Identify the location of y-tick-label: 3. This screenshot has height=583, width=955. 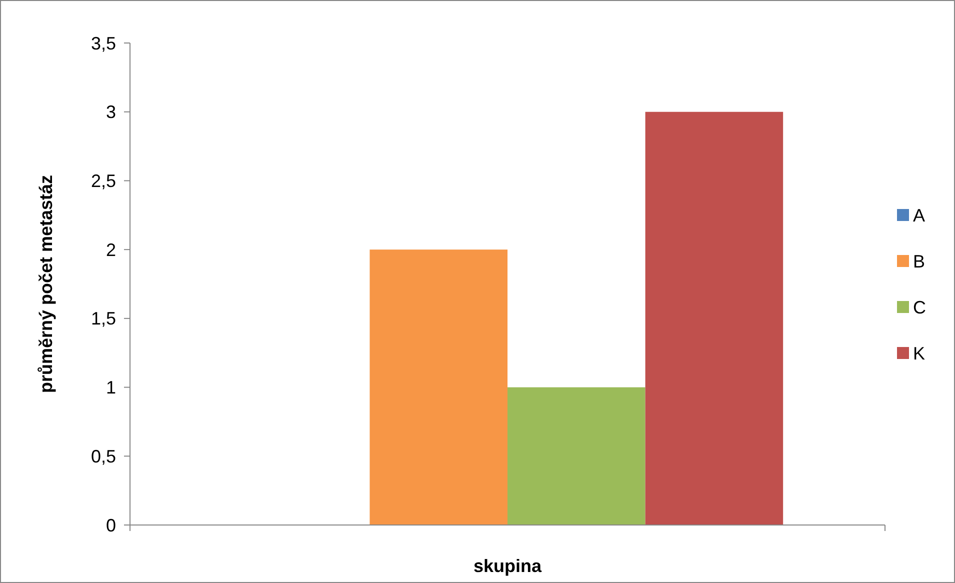
(111, 112).